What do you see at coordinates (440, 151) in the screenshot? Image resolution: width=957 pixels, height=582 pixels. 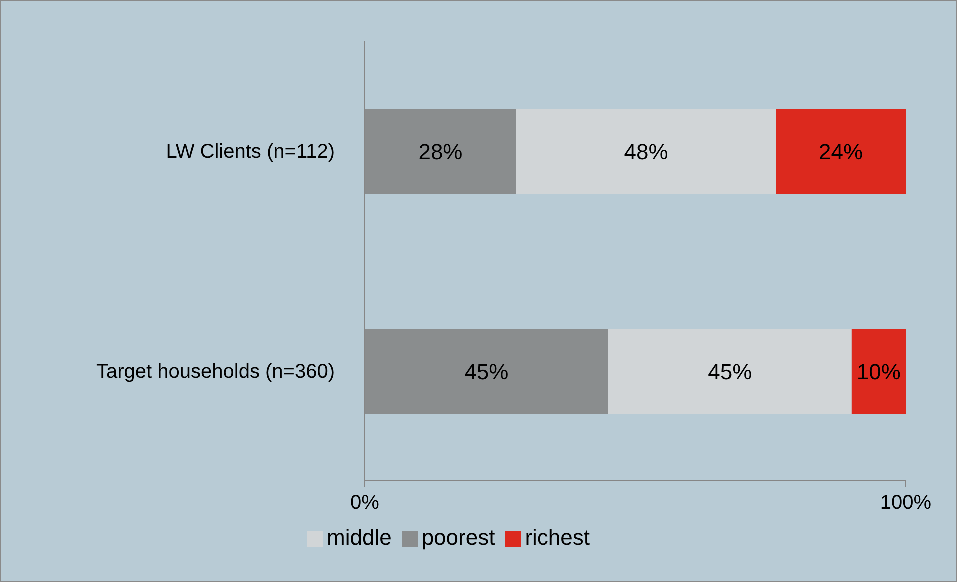 I see `data-label: 28%` at bounding box center [440, 151].